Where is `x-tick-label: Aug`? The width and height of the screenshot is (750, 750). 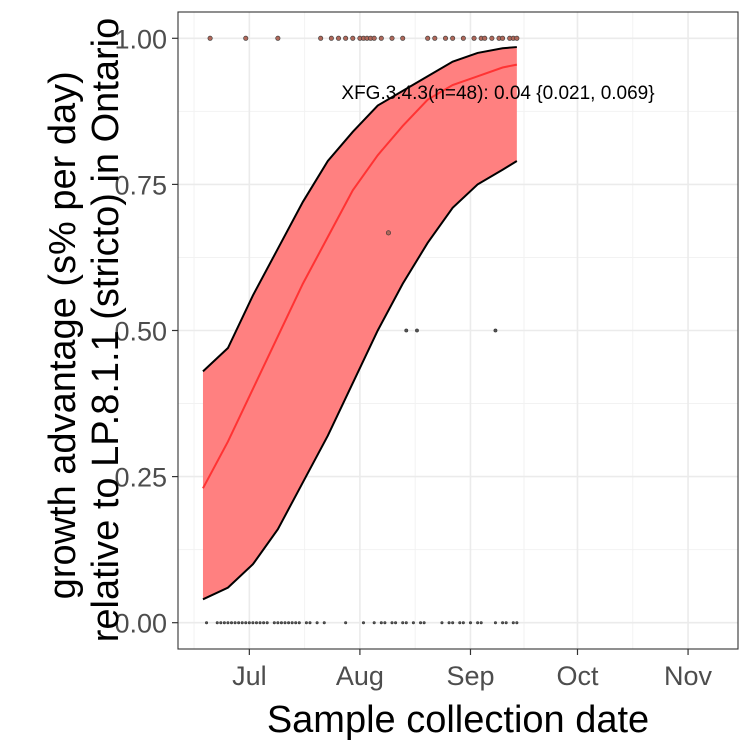
x-tick-label: Aug is located at coordinates (360, 676).